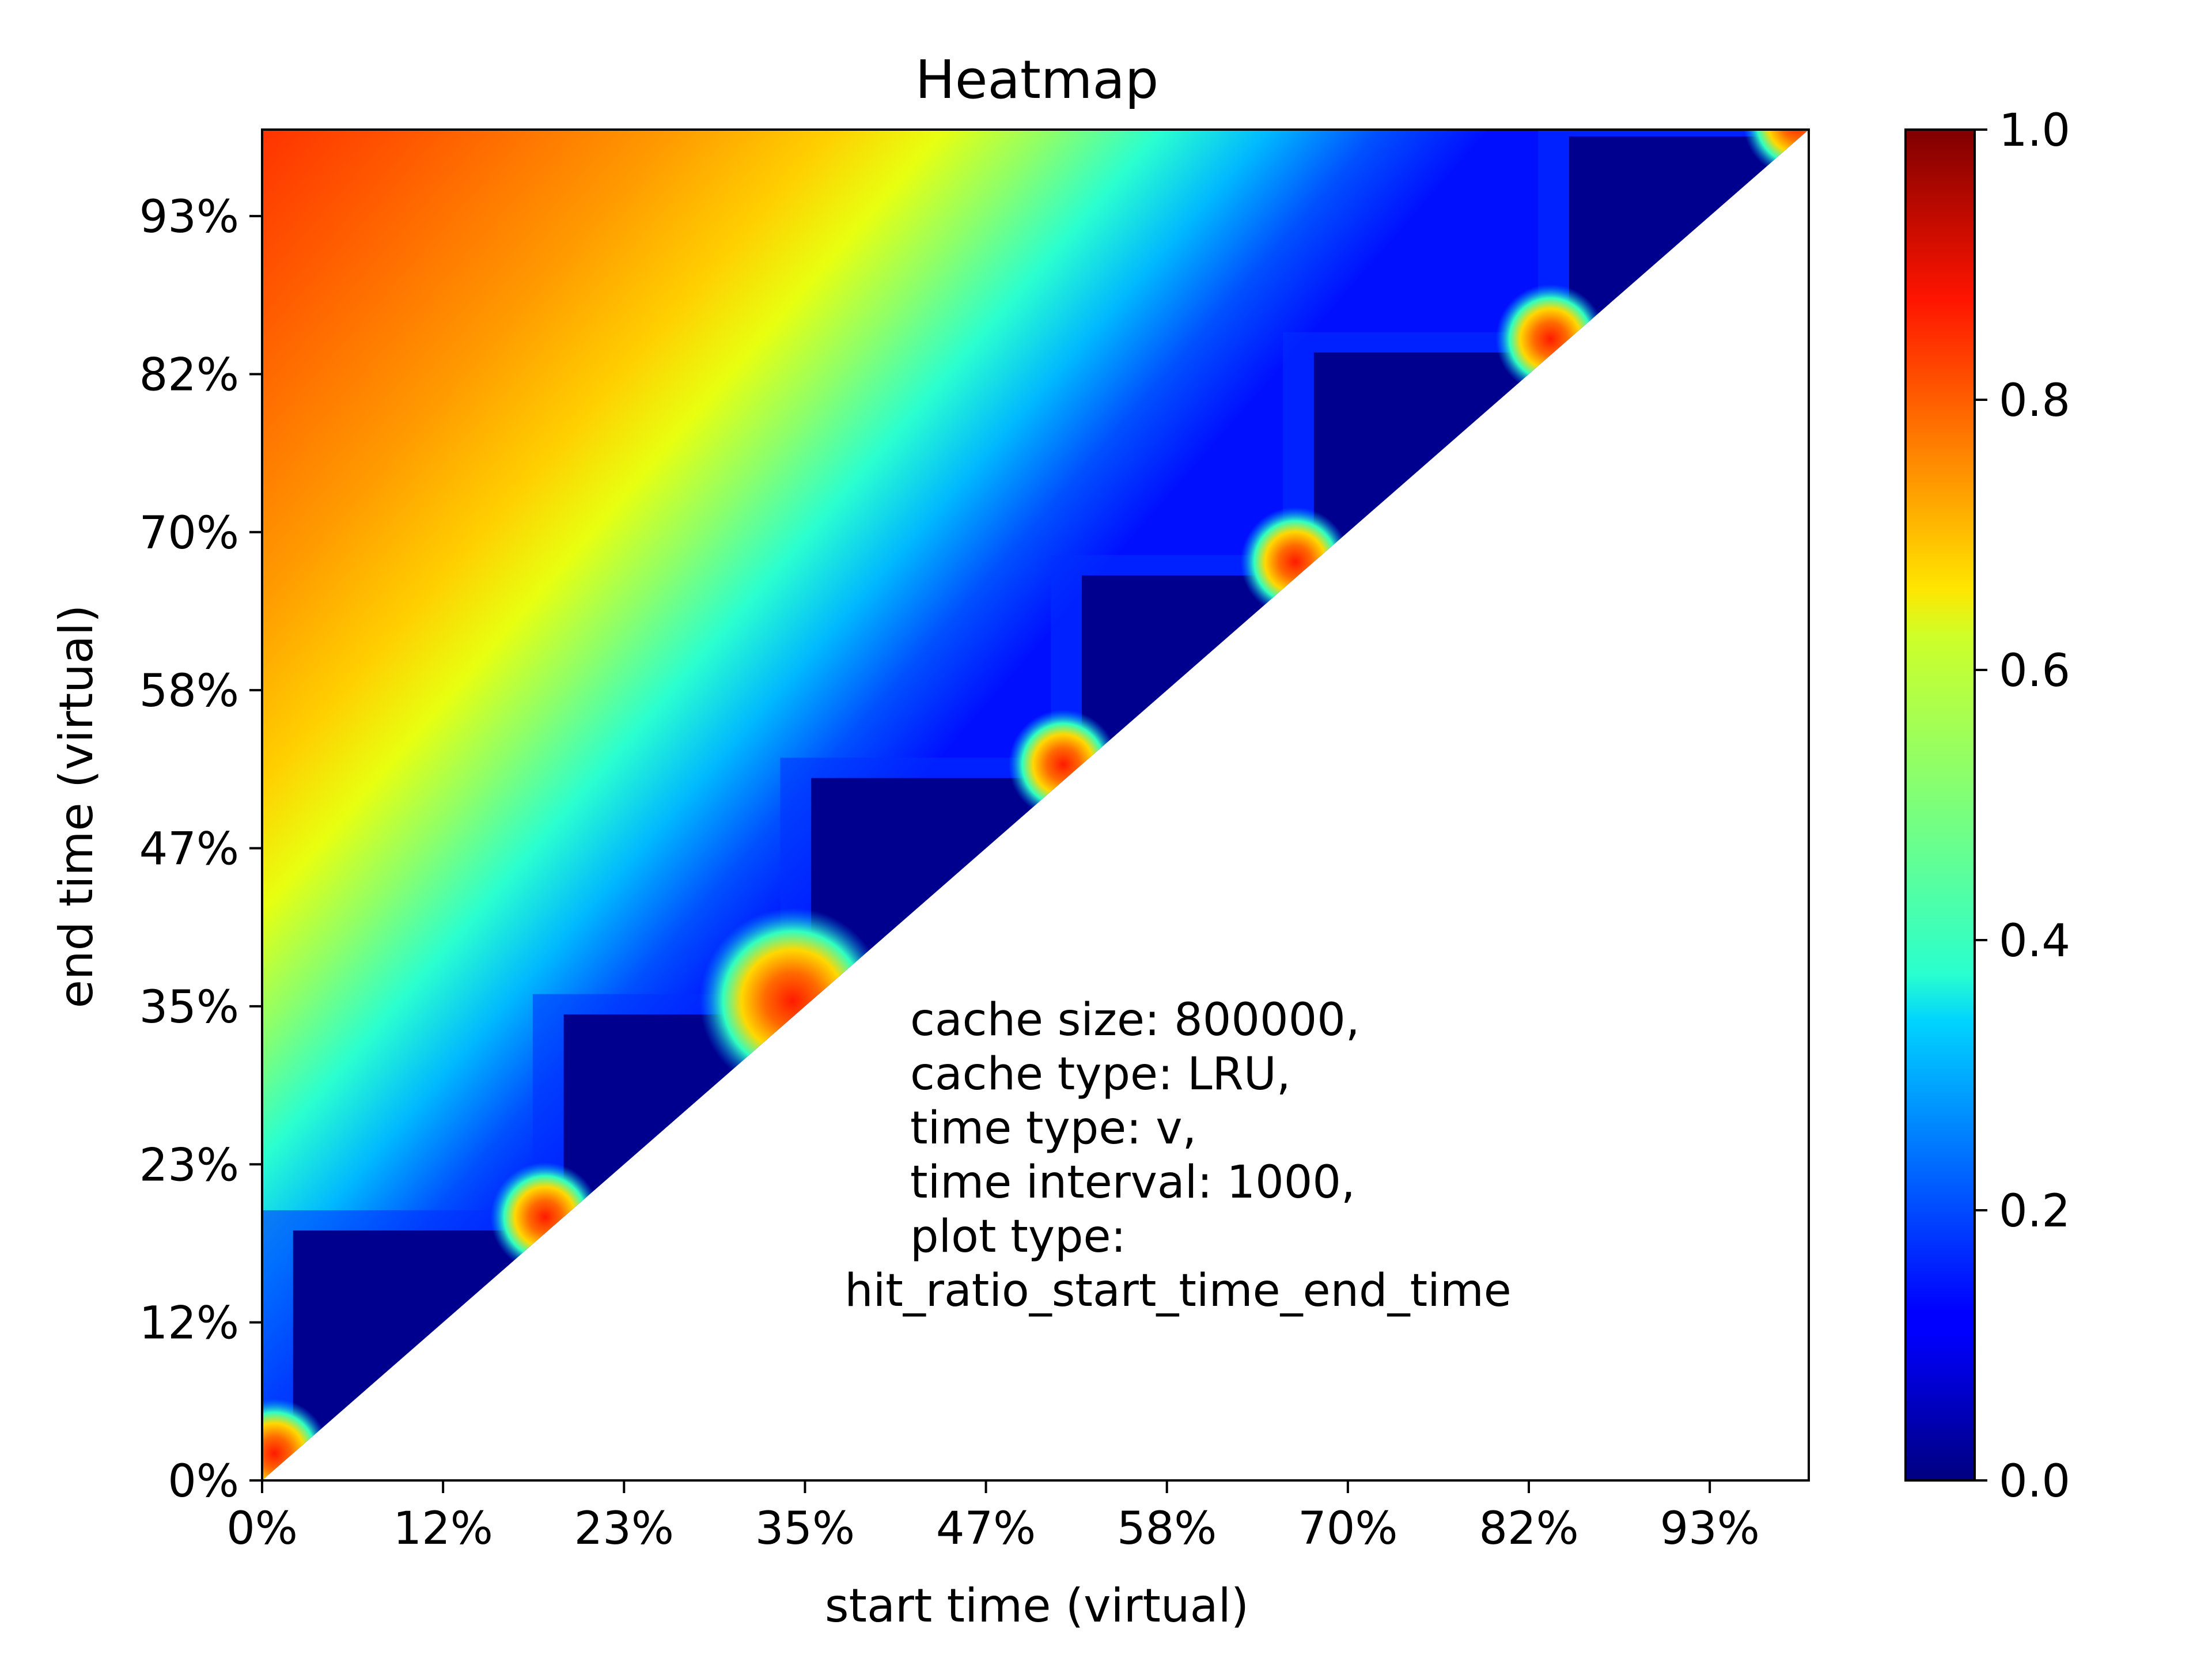  I want to click on colorbar-tick-label: 0.6, so click(2034, 671).